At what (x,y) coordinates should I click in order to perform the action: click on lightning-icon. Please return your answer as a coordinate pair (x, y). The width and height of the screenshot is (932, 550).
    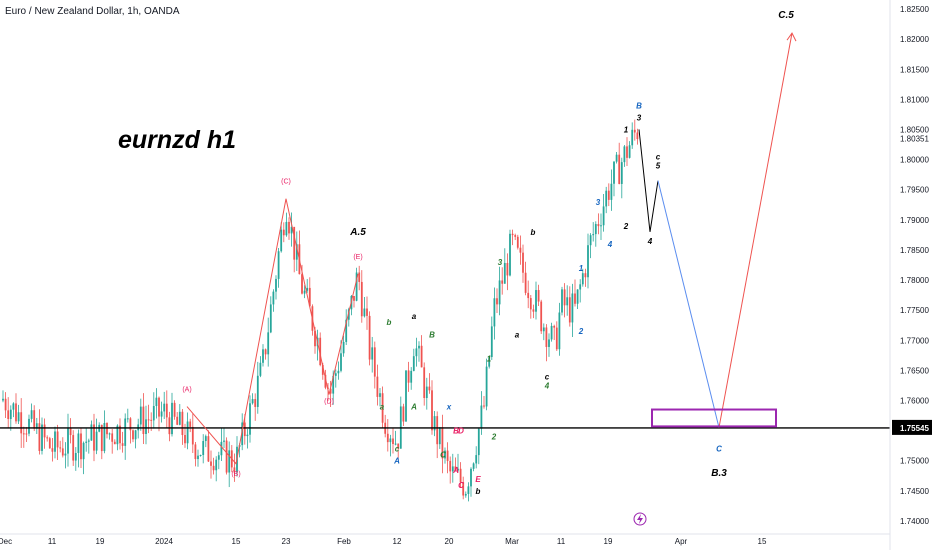
    Looking at the image, I should click on (640, 519).